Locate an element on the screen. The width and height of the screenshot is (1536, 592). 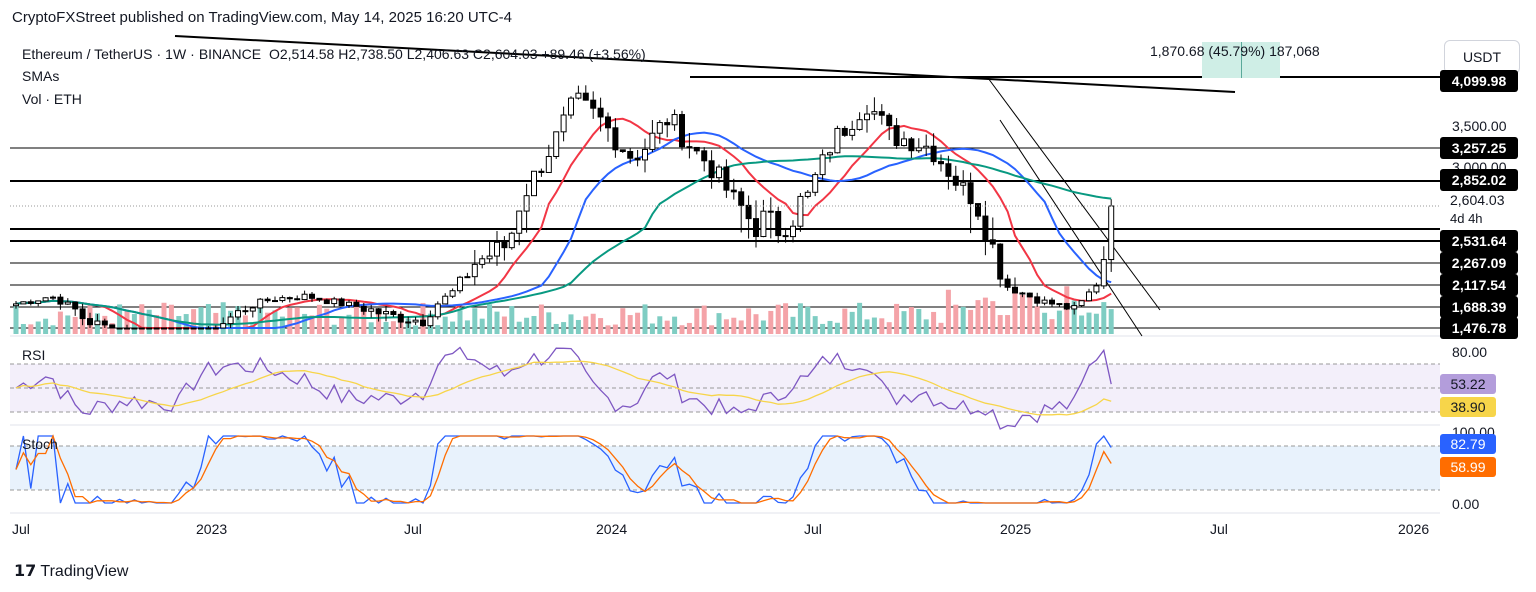
price-tag: 2,531.64 is located at coordinates (1479, 241).